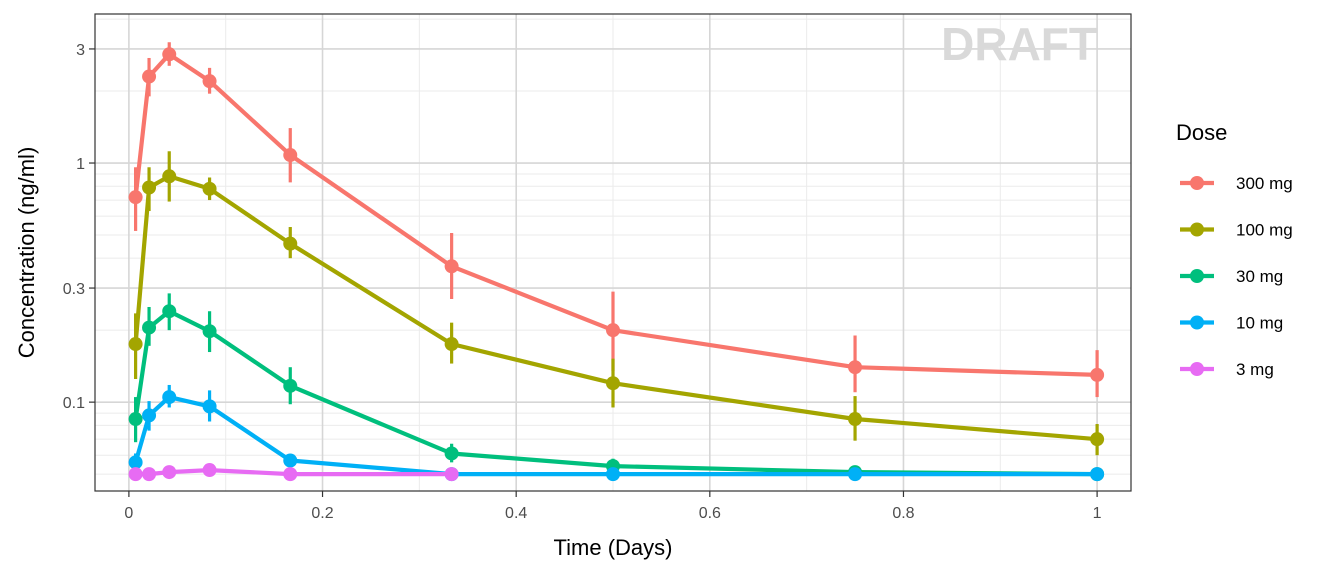 The image size is (1344, 576). I want to click on y-axis-title: Concentration (ng/ml), so click(26, 253).